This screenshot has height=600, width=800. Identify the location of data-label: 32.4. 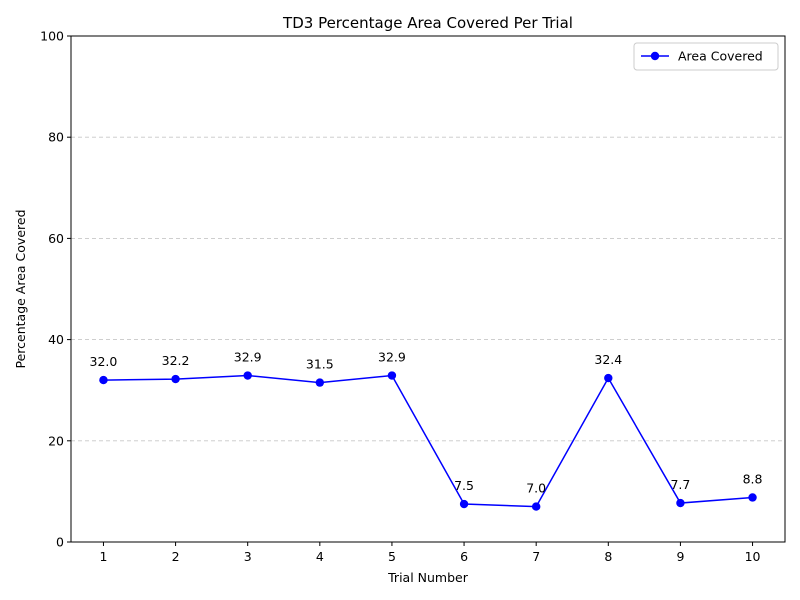
(608, 359).